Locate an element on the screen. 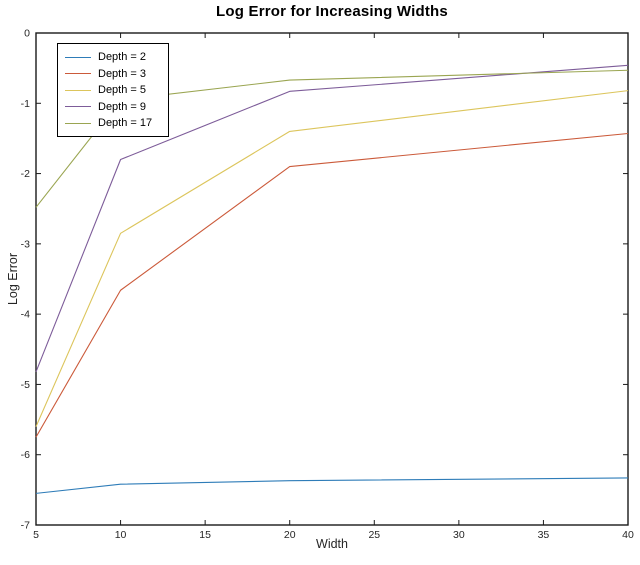 The image size is (640, 565). y-axis-label: Log Error is located at coordinates (13, 279).